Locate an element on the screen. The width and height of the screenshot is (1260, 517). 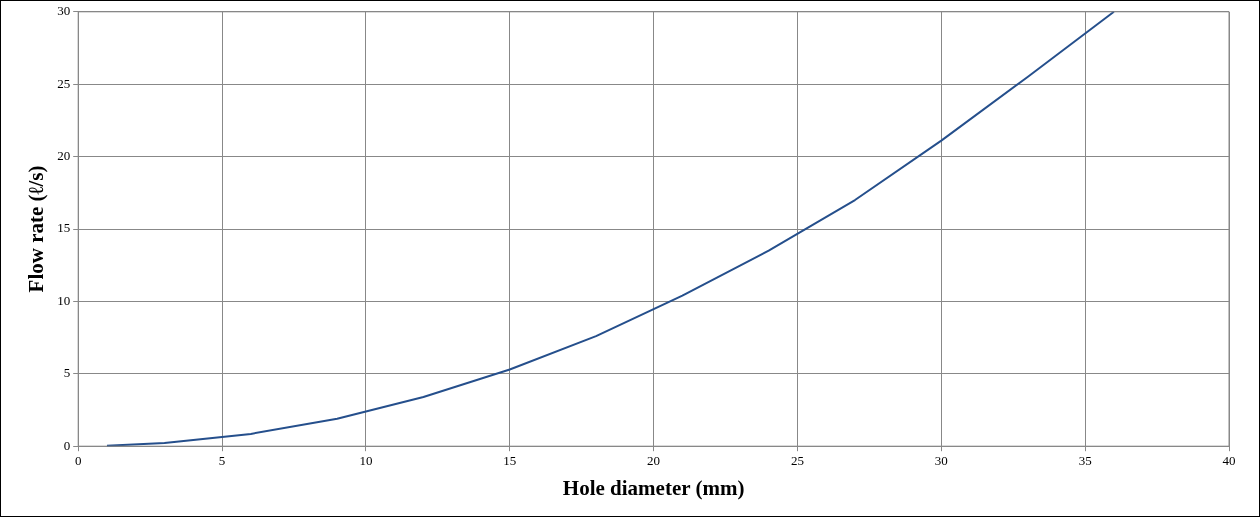
y-tick-label: 20 is located at coordinates (64, 156).